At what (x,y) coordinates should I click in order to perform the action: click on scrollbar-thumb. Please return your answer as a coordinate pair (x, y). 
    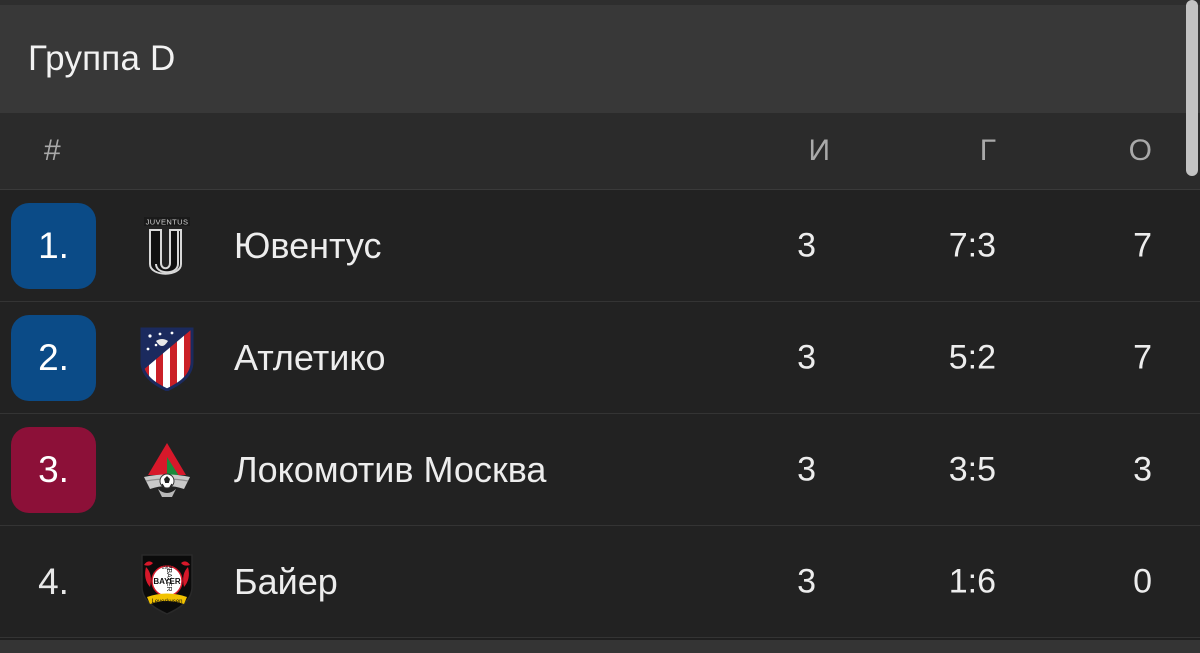
    Looking at the image, I should click on (1192, 88).